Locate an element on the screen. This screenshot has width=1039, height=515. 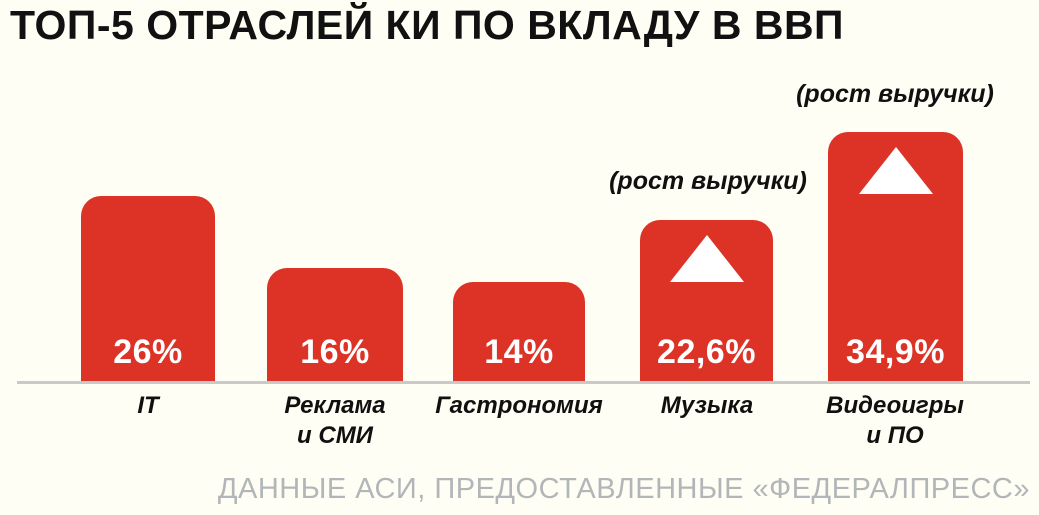
bar-it: 26% is located at coordinates (148, 289).